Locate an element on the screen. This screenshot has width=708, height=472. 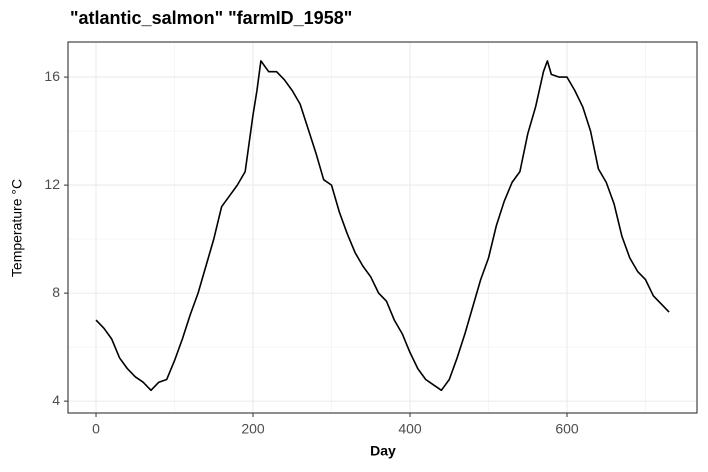
y-tick-label: 8 is located at coordinates (56, 292).